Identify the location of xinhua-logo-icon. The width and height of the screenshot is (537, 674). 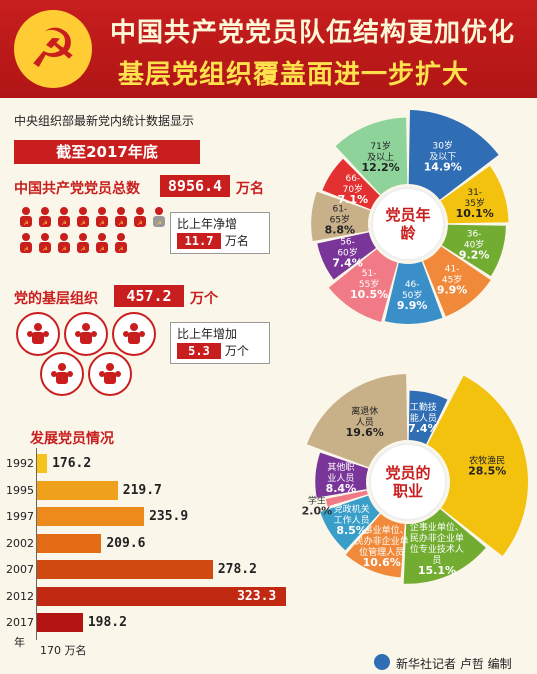
(382, 662).